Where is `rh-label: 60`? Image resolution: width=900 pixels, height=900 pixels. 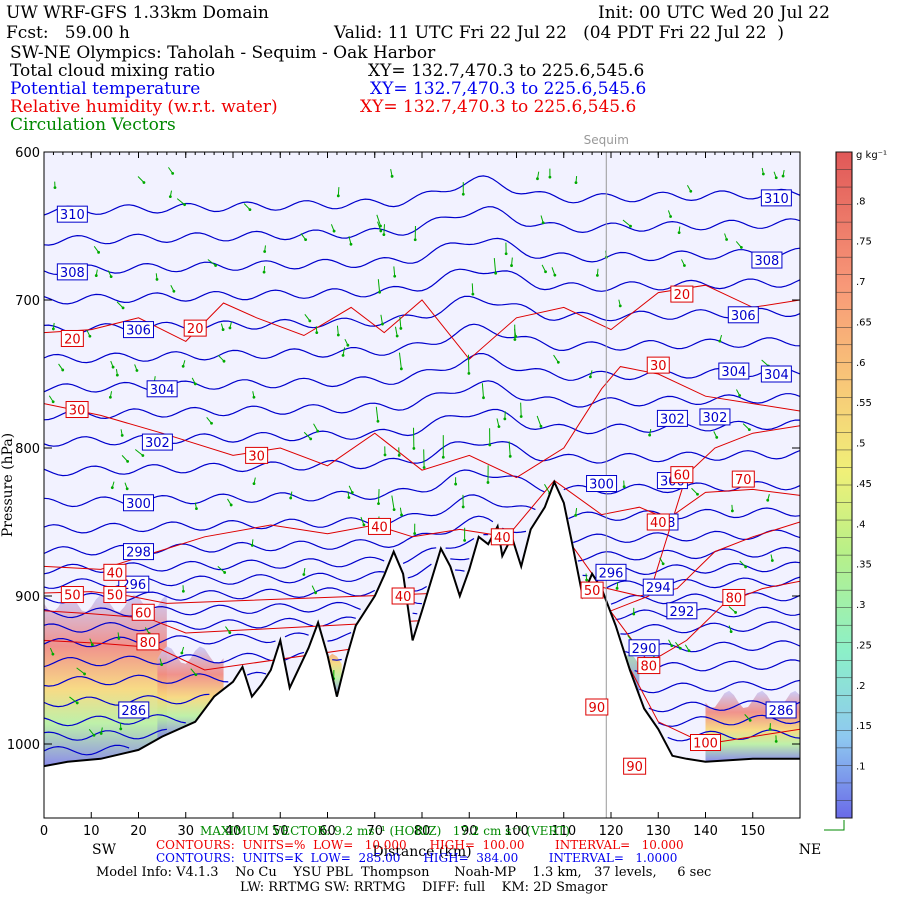 rh-label: 60 is located at coordinates (143, 613).